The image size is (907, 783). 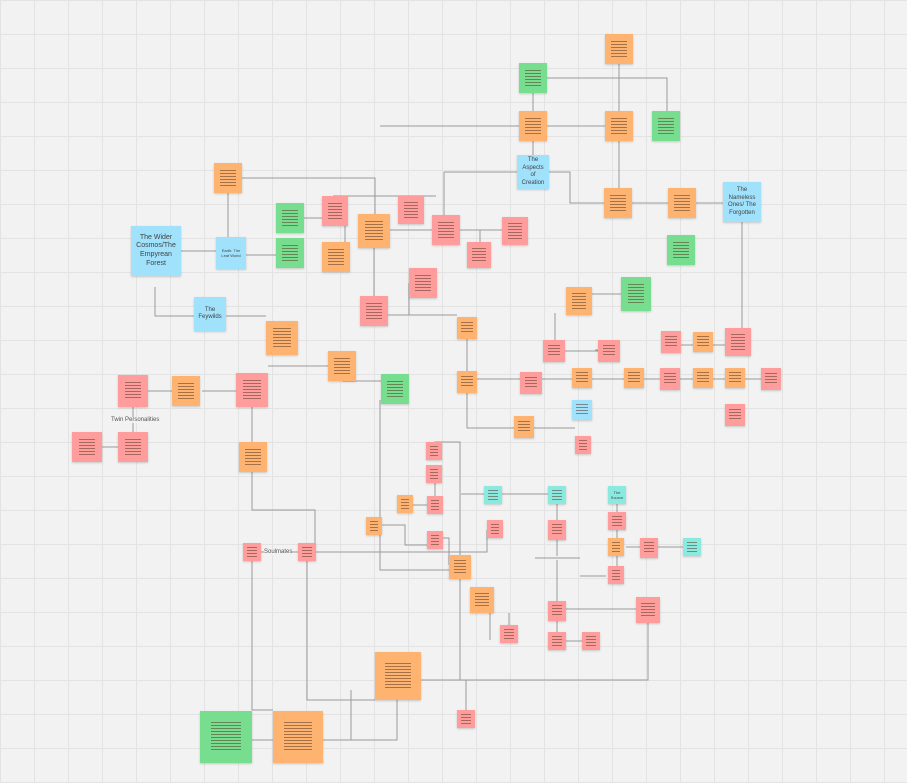 What do you see at coordinates (210, 314) in the screenshot?
I see `sticky-note-feywilds: The Feywilds` at bounding box center [210, 314].